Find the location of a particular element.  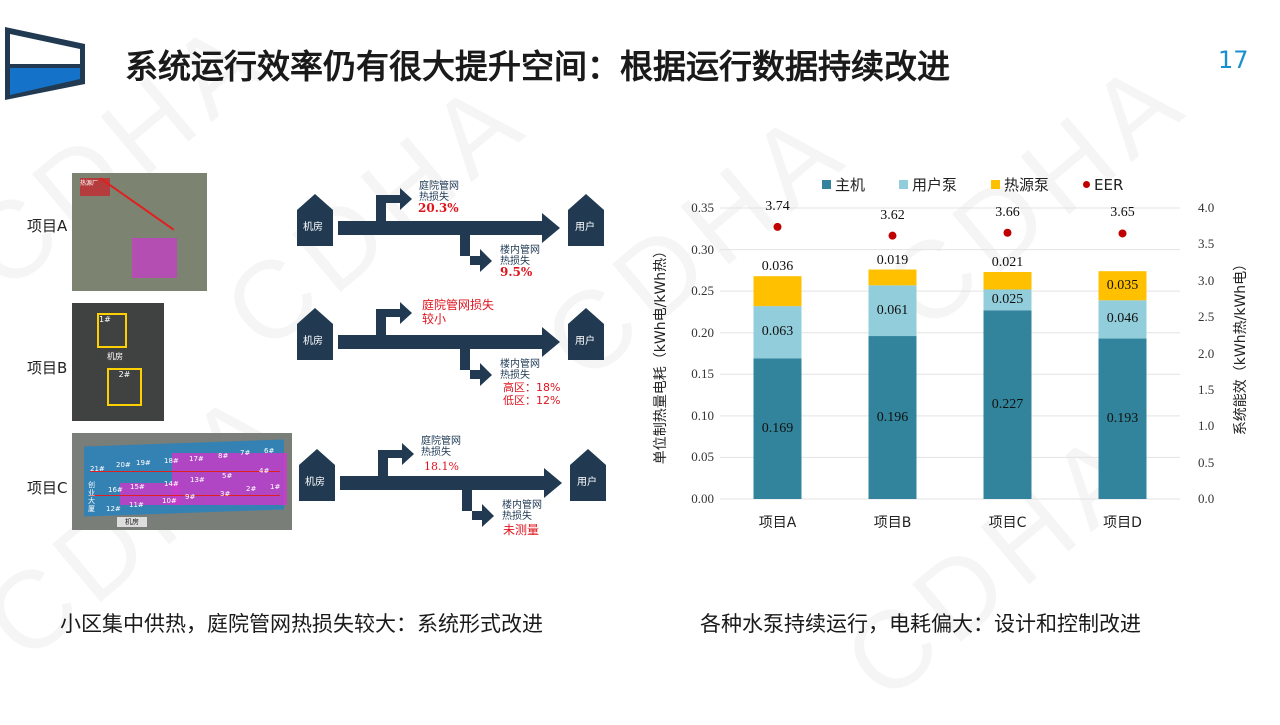

heat-loss-diagram-b: 机房 用户 庭院管网损失 较小 楼内管网 热损失 高区：18% 低区：12% is located at coordinates (455, 353).